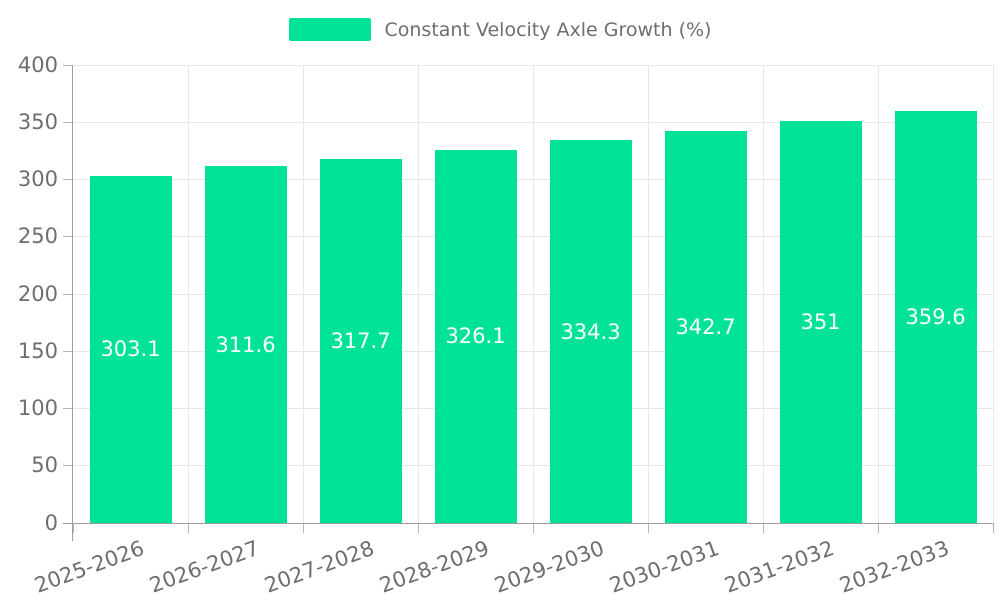 The width and height of the screenshot is (1000, 600). I want to click on x-axis-label: 2031-2032, so click(778, 567).